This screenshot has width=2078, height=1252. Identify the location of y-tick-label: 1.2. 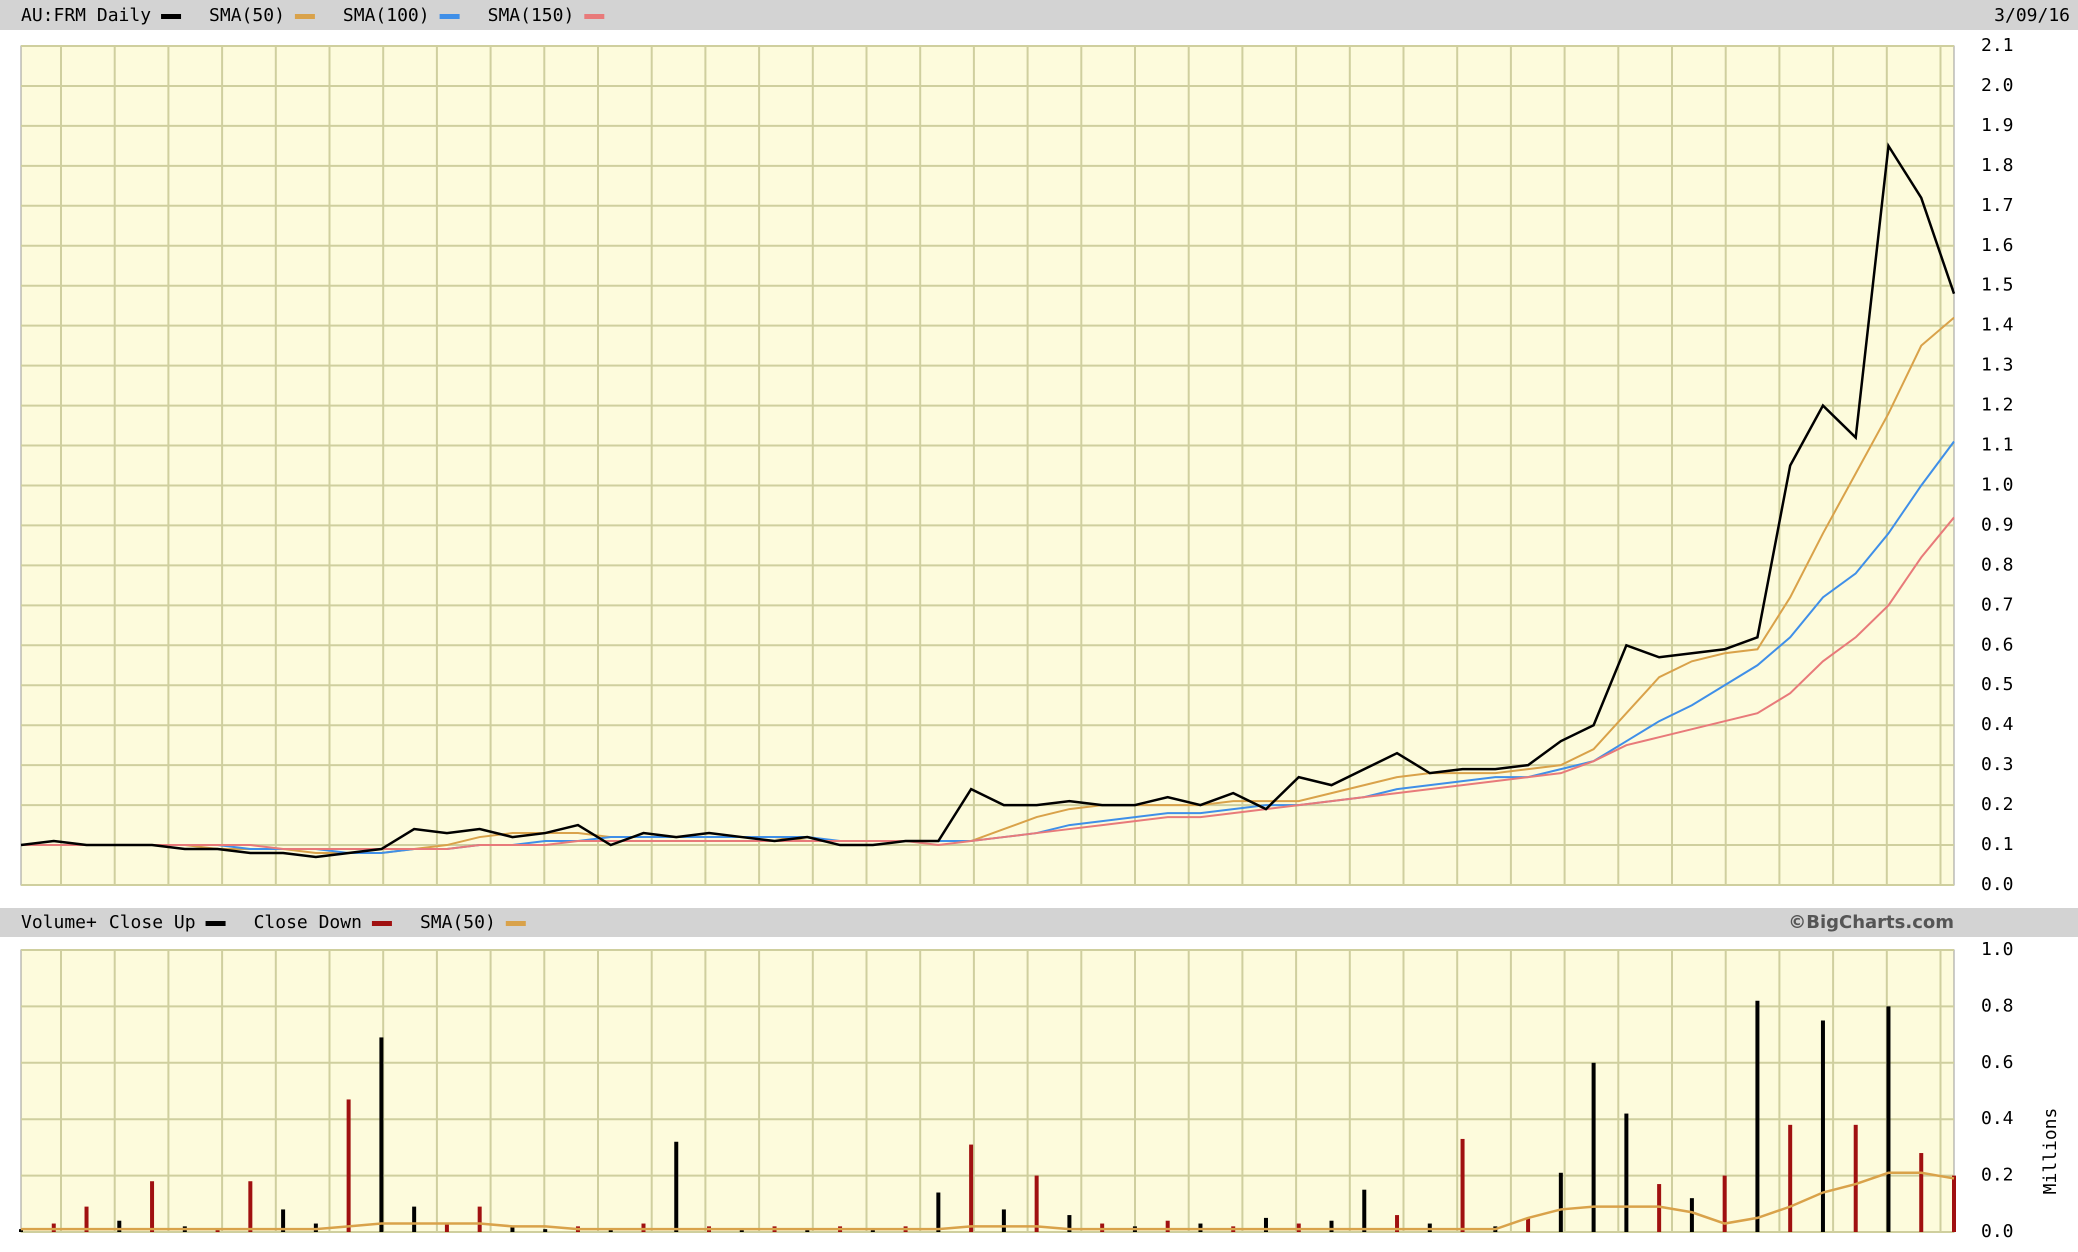
(1997, 405).